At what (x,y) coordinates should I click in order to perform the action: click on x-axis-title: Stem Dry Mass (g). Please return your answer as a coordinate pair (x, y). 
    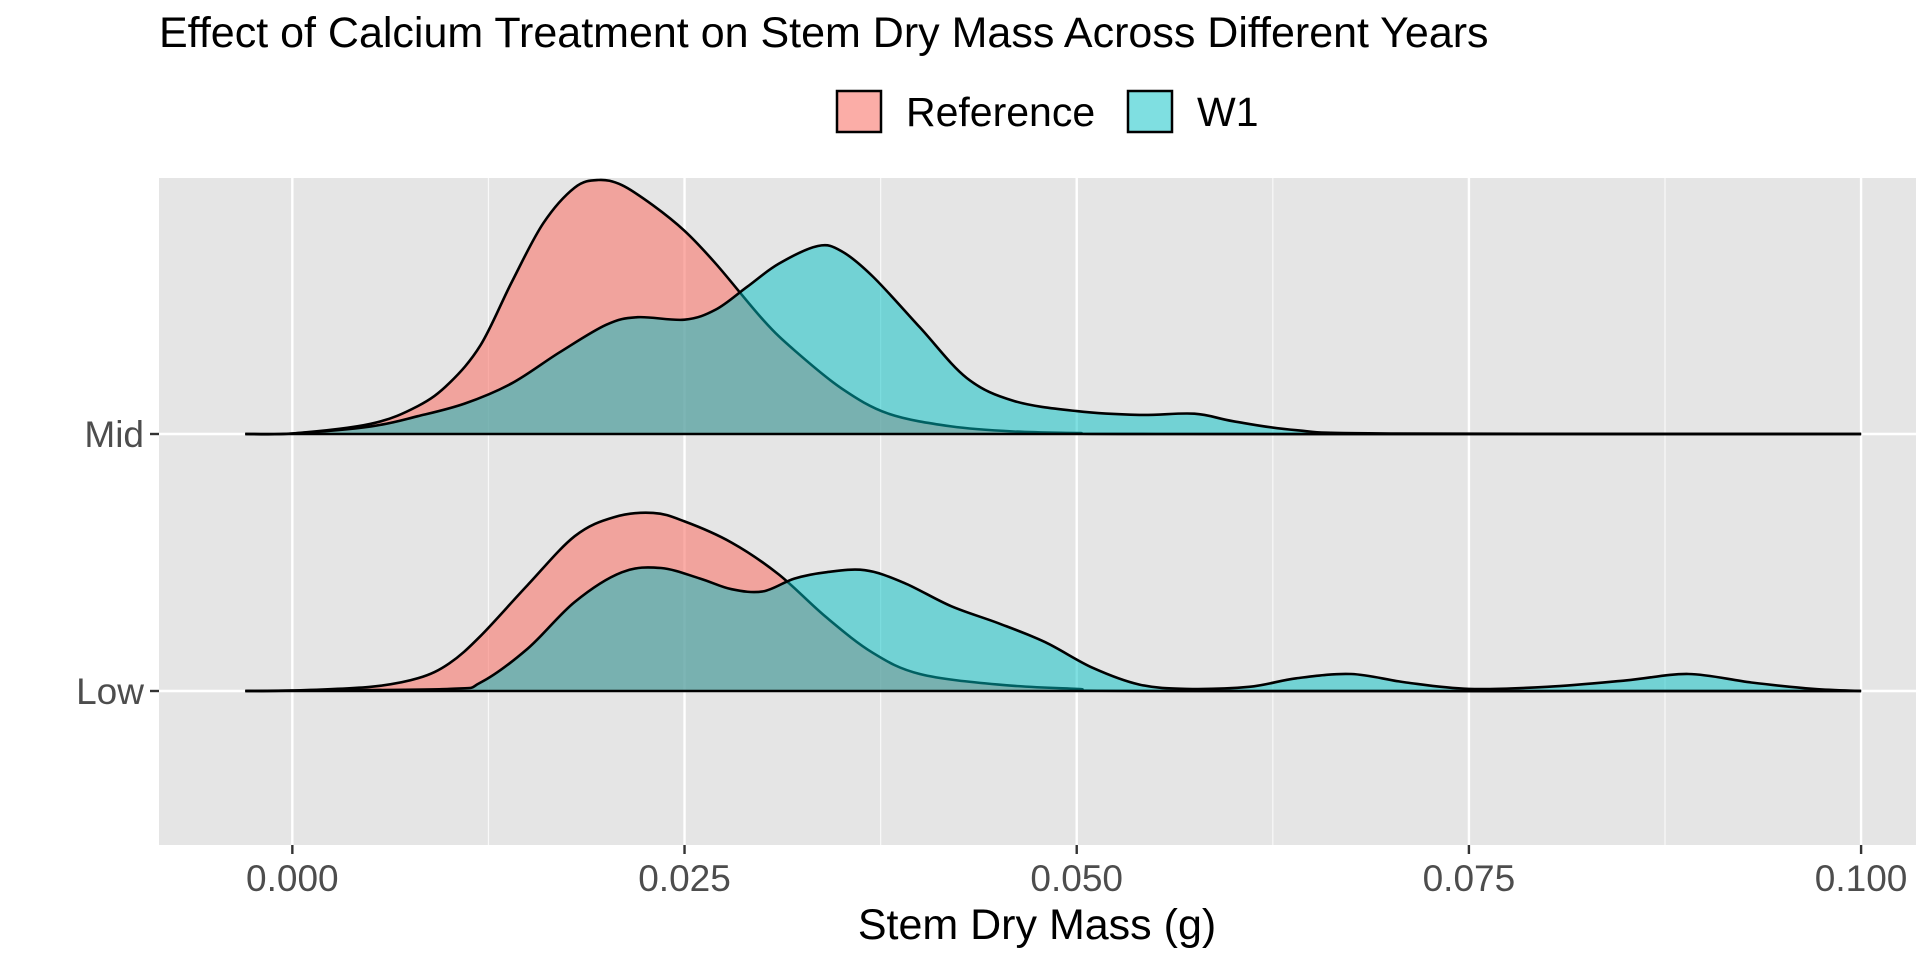
    Looking at the image, I should click on (1037, 925).